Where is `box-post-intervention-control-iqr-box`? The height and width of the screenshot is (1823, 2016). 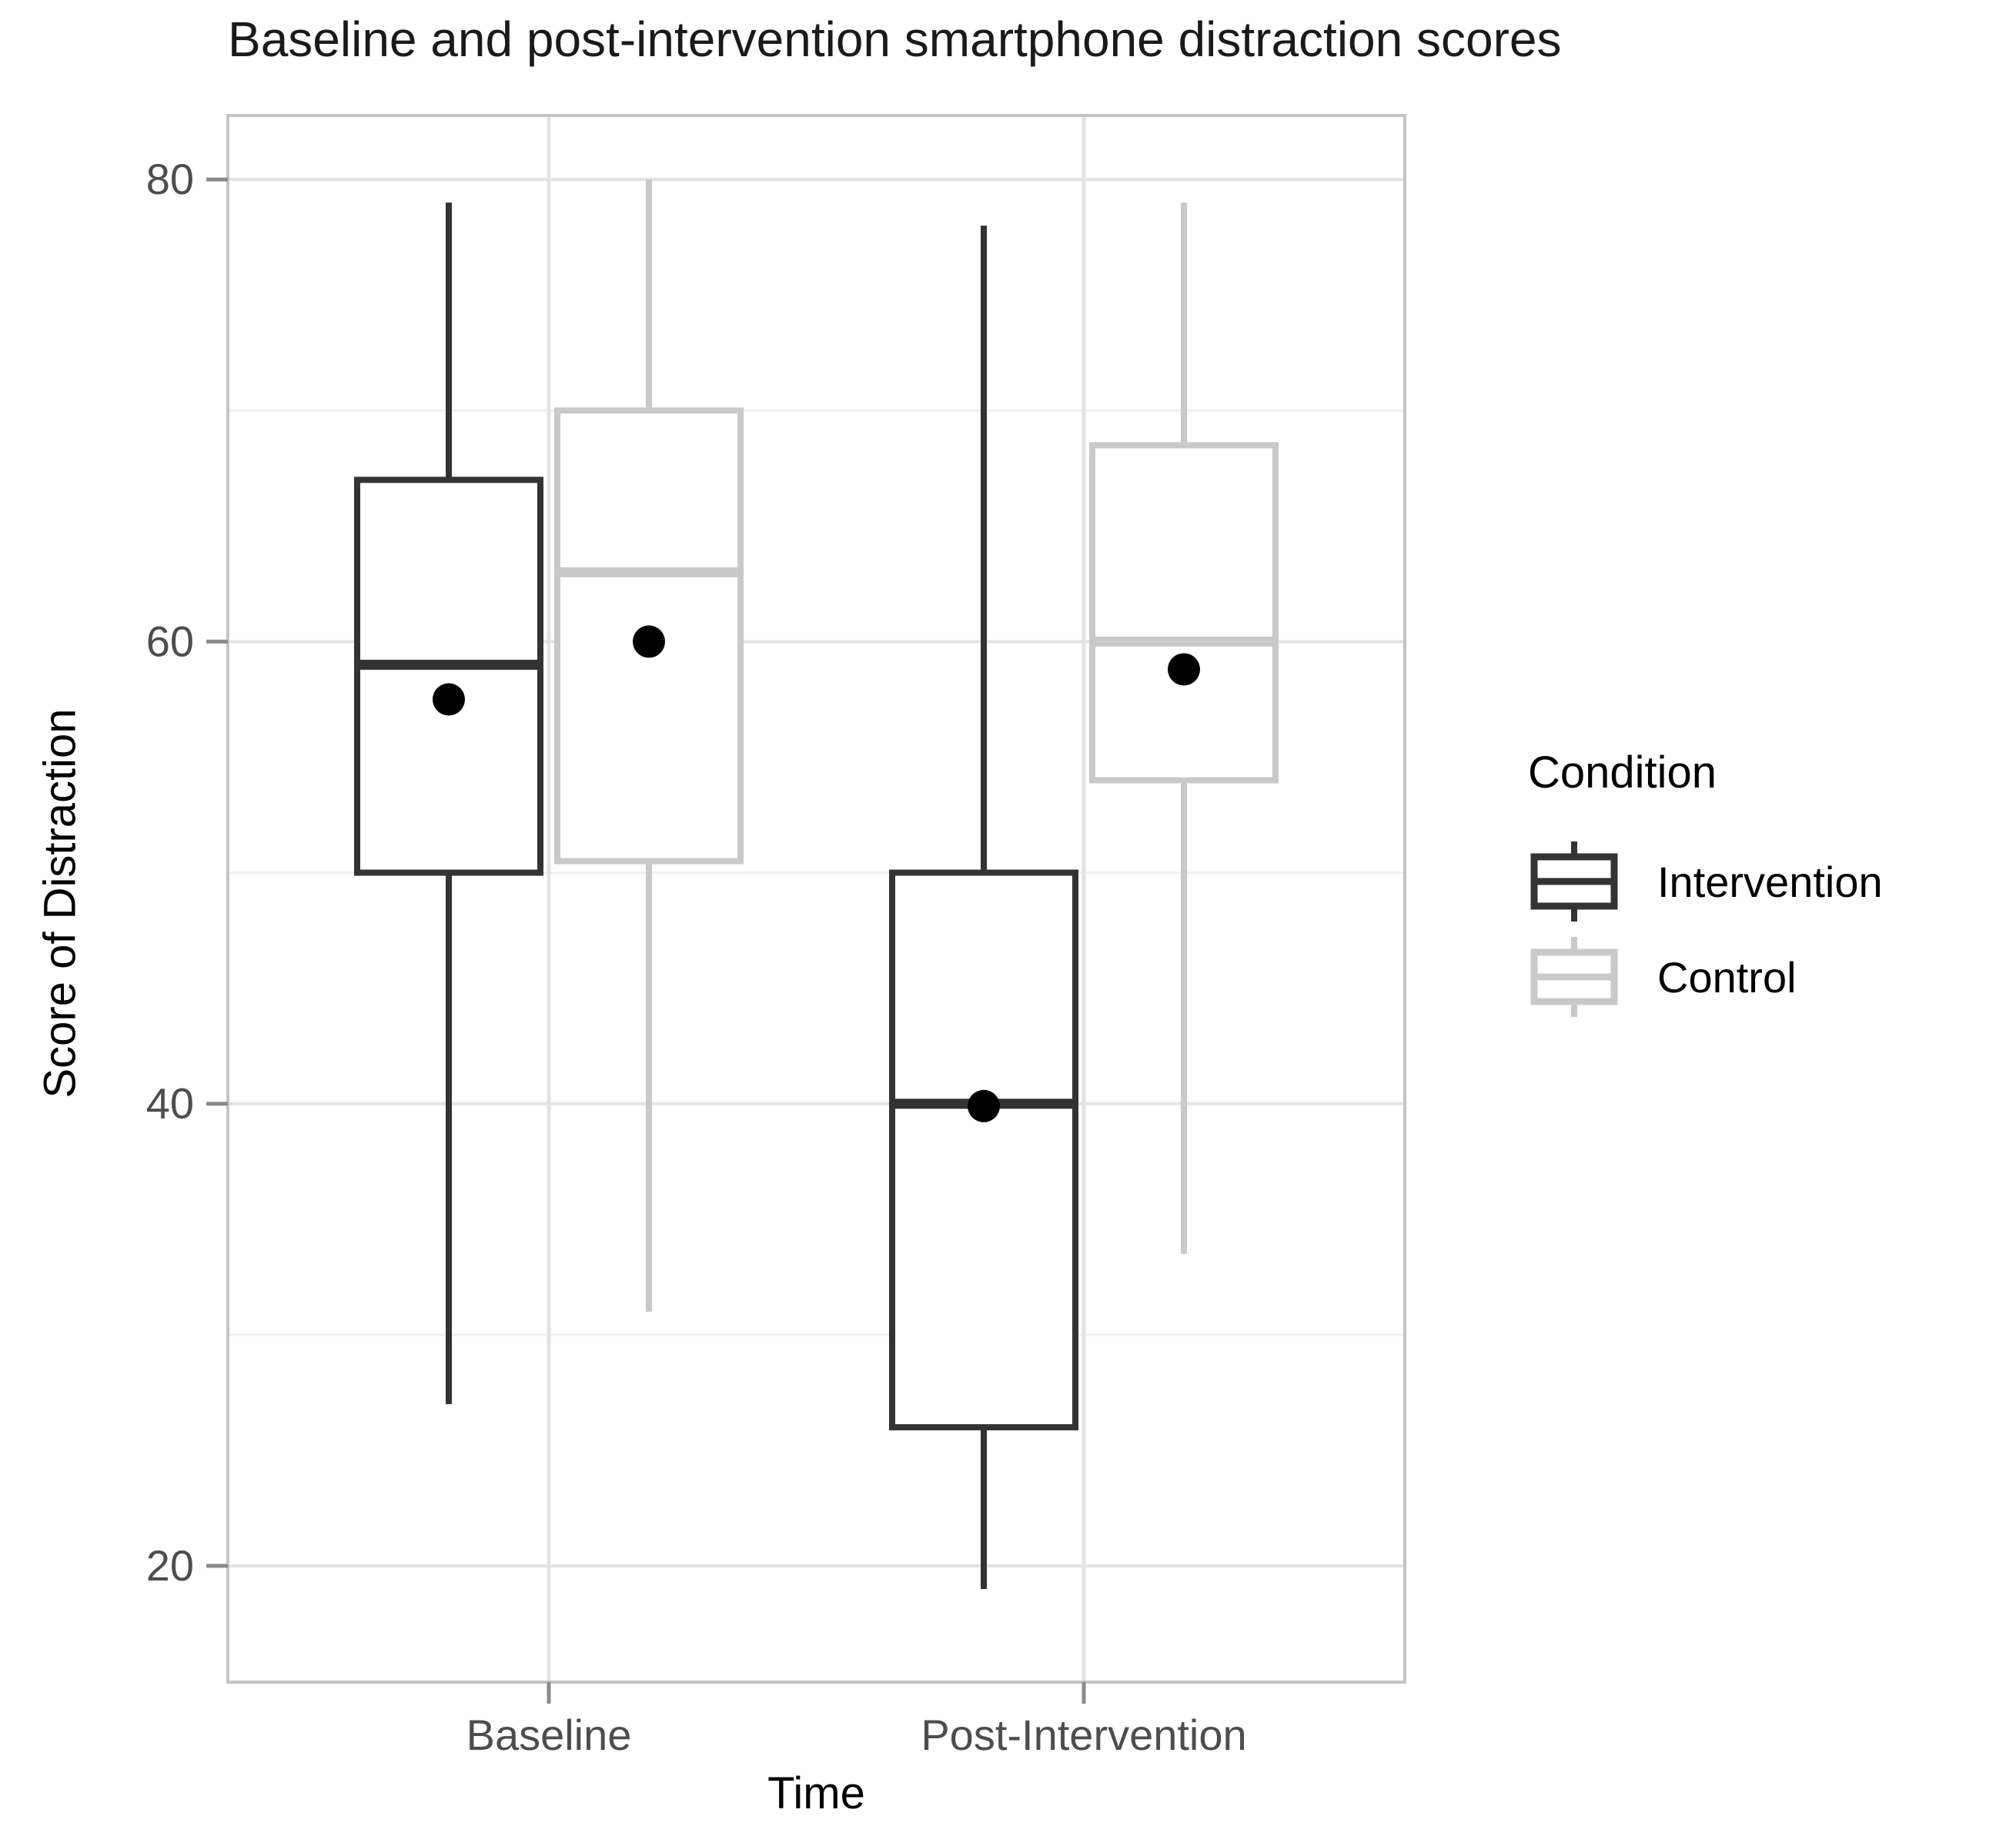 box-post-intervention-control-iqr-box is located at coordinates (1184, 613).